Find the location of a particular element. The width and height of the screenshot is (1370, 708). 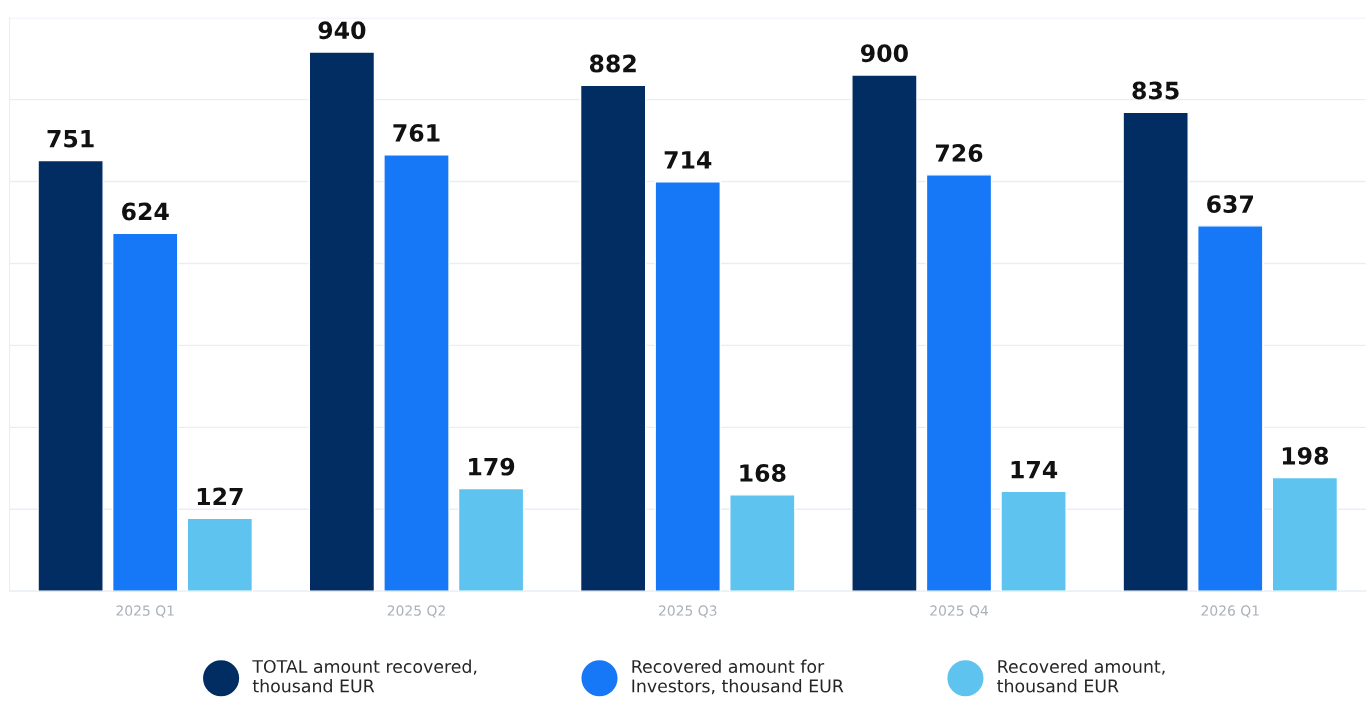

legend-label: Recovered amount, thousand EUR is located at coordinates (1081, 676).